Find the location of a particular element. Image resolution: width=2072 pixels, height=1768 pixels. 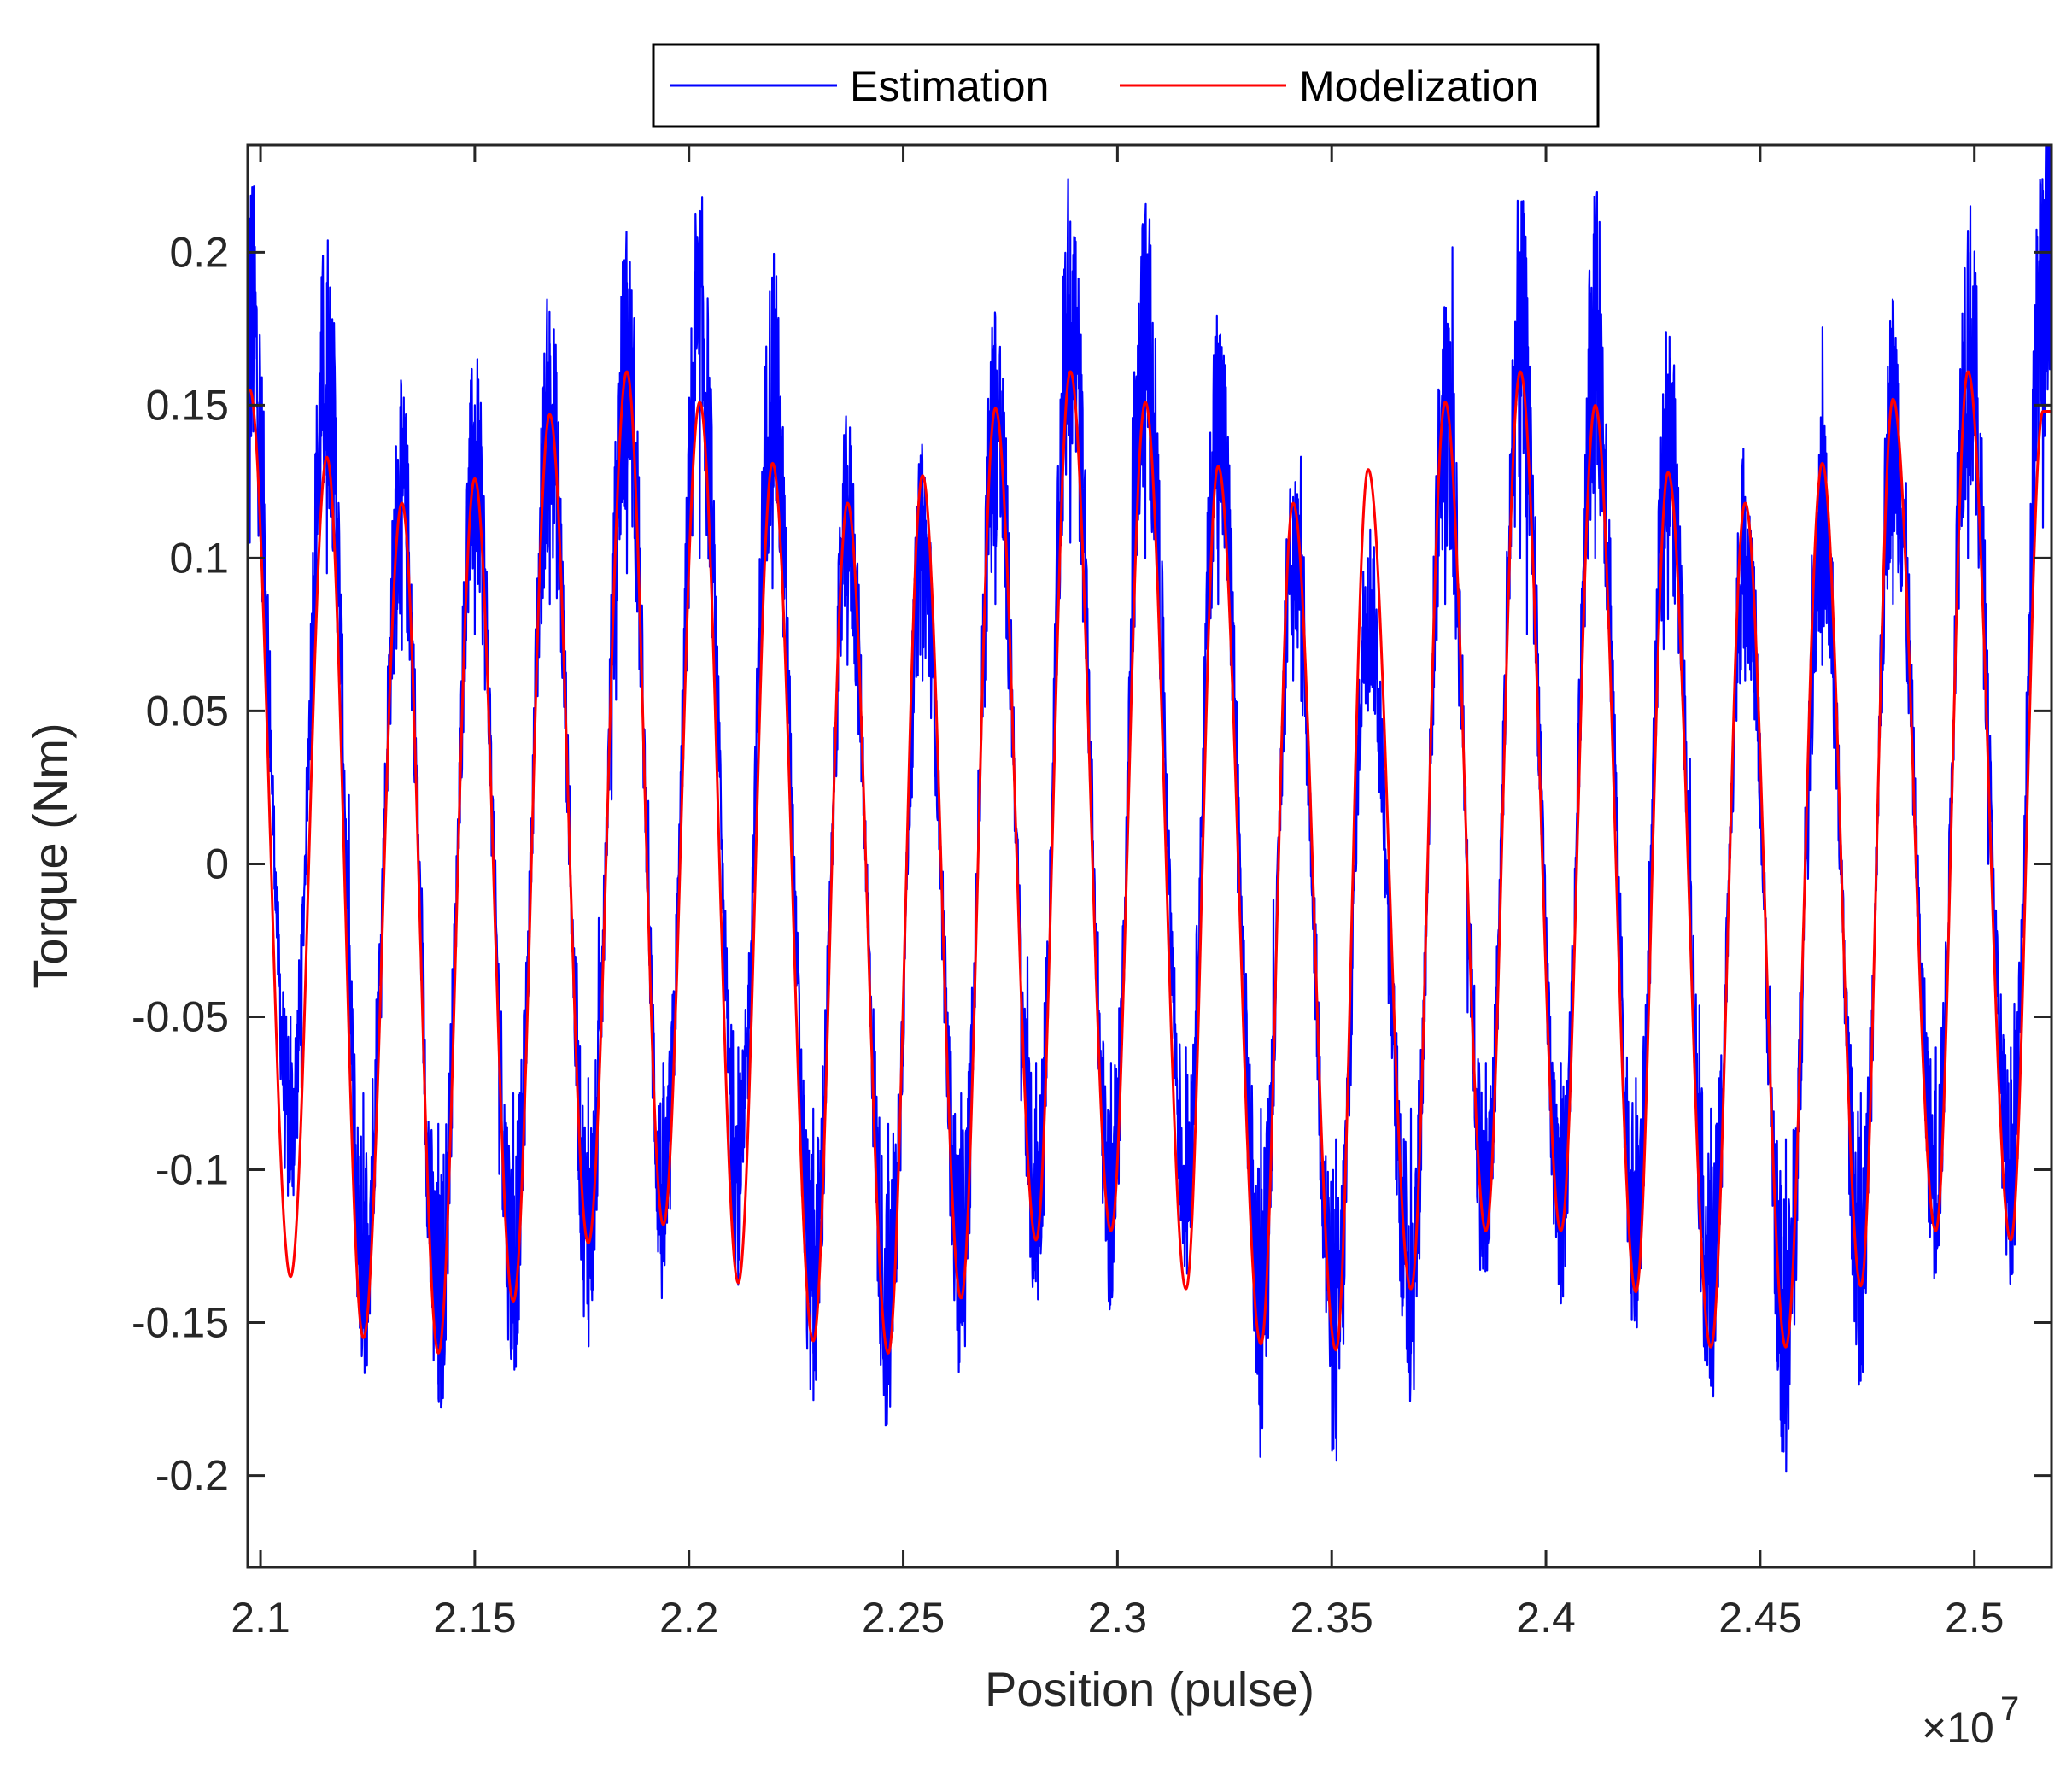

x-tick-label: 2.3 is located at coordinates (1118, 1618).